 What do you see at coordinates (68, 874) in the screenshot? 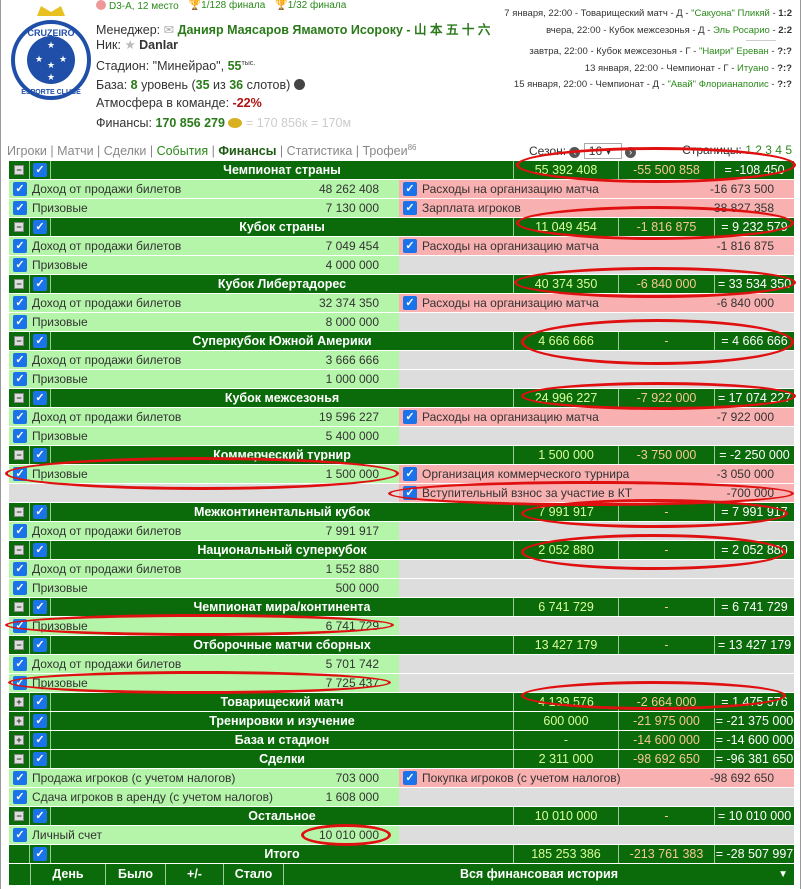
I see `history-col: День` at bounding box center [68, 874].